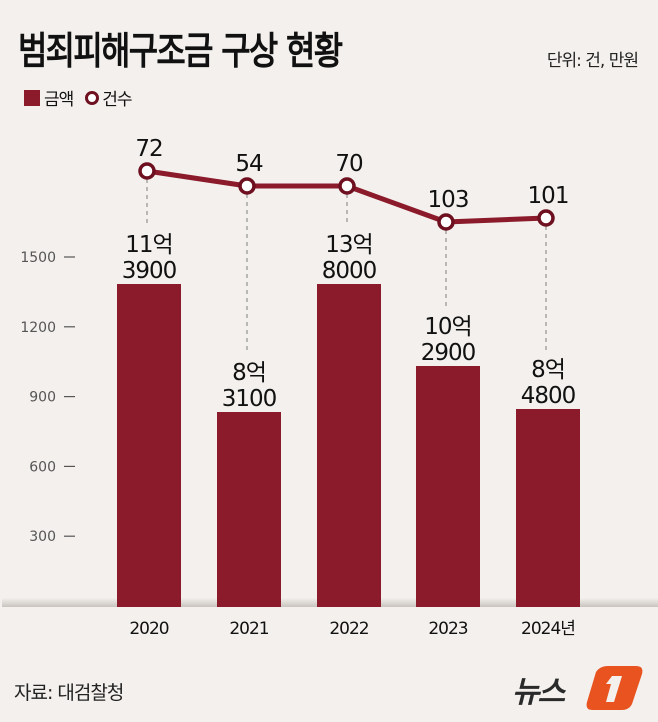 The width and height of the screenshot is (658, 722). Describe the element at coordinates (577, 688) in the screenshot. I see `news1-logo: 뉴스` at that location.